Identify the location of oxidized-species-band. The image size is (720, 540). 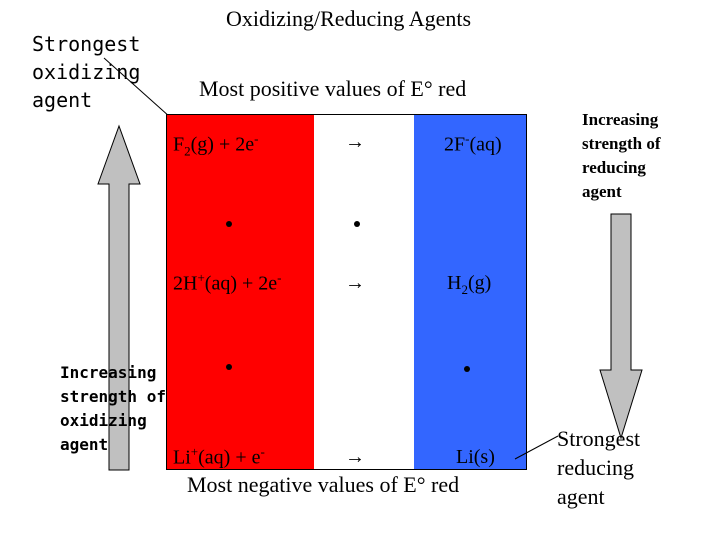
(240, 291).